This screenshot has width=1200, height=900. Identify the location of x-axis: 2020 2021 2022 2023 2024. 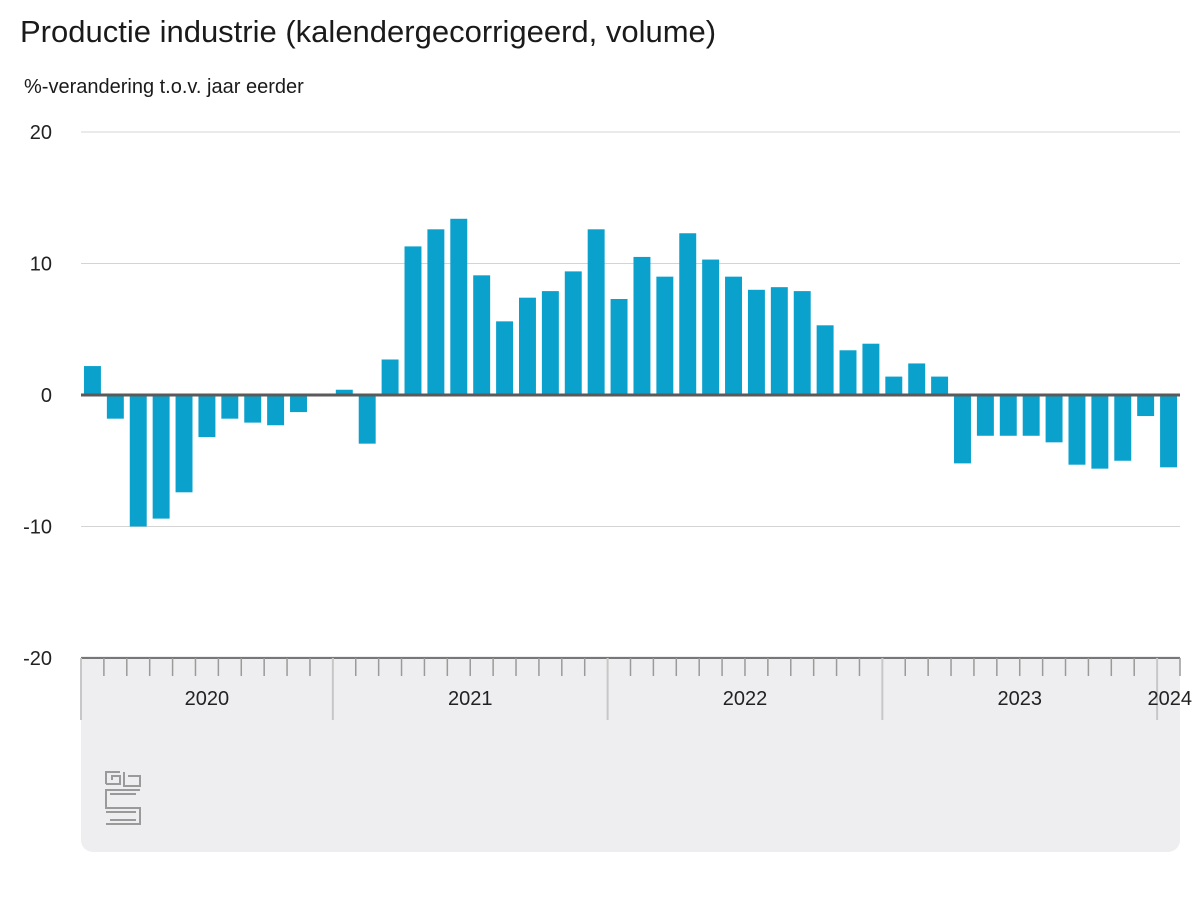
(636, 688).